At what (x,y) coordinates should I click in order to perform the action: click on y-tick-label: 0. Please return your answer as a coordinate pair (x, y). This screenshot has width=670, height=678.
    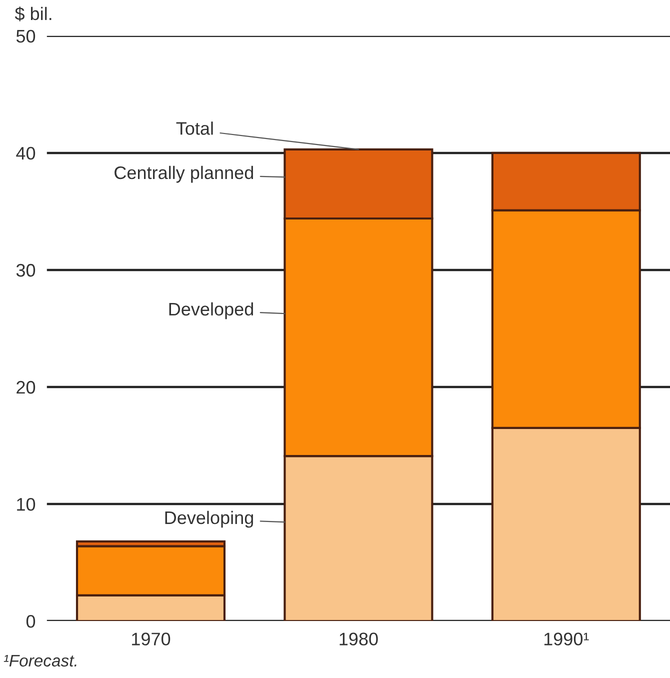
    Looking at the image, I should click on (31, 621).